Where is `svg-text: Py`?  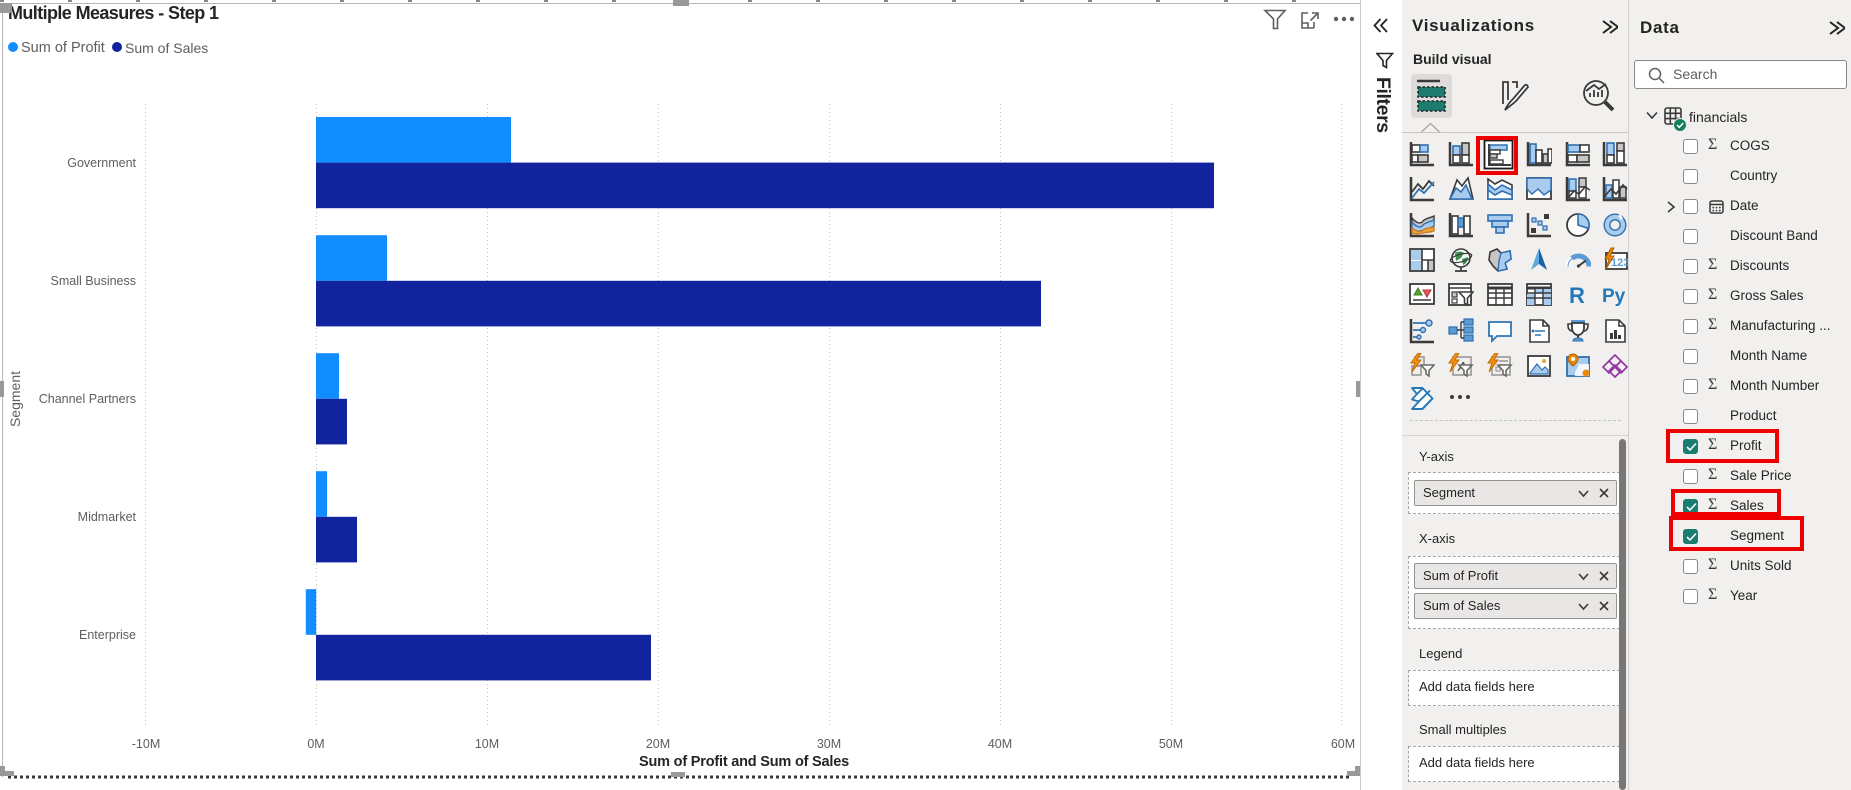 svg-text: Py is located at coordinates (1614, 296).